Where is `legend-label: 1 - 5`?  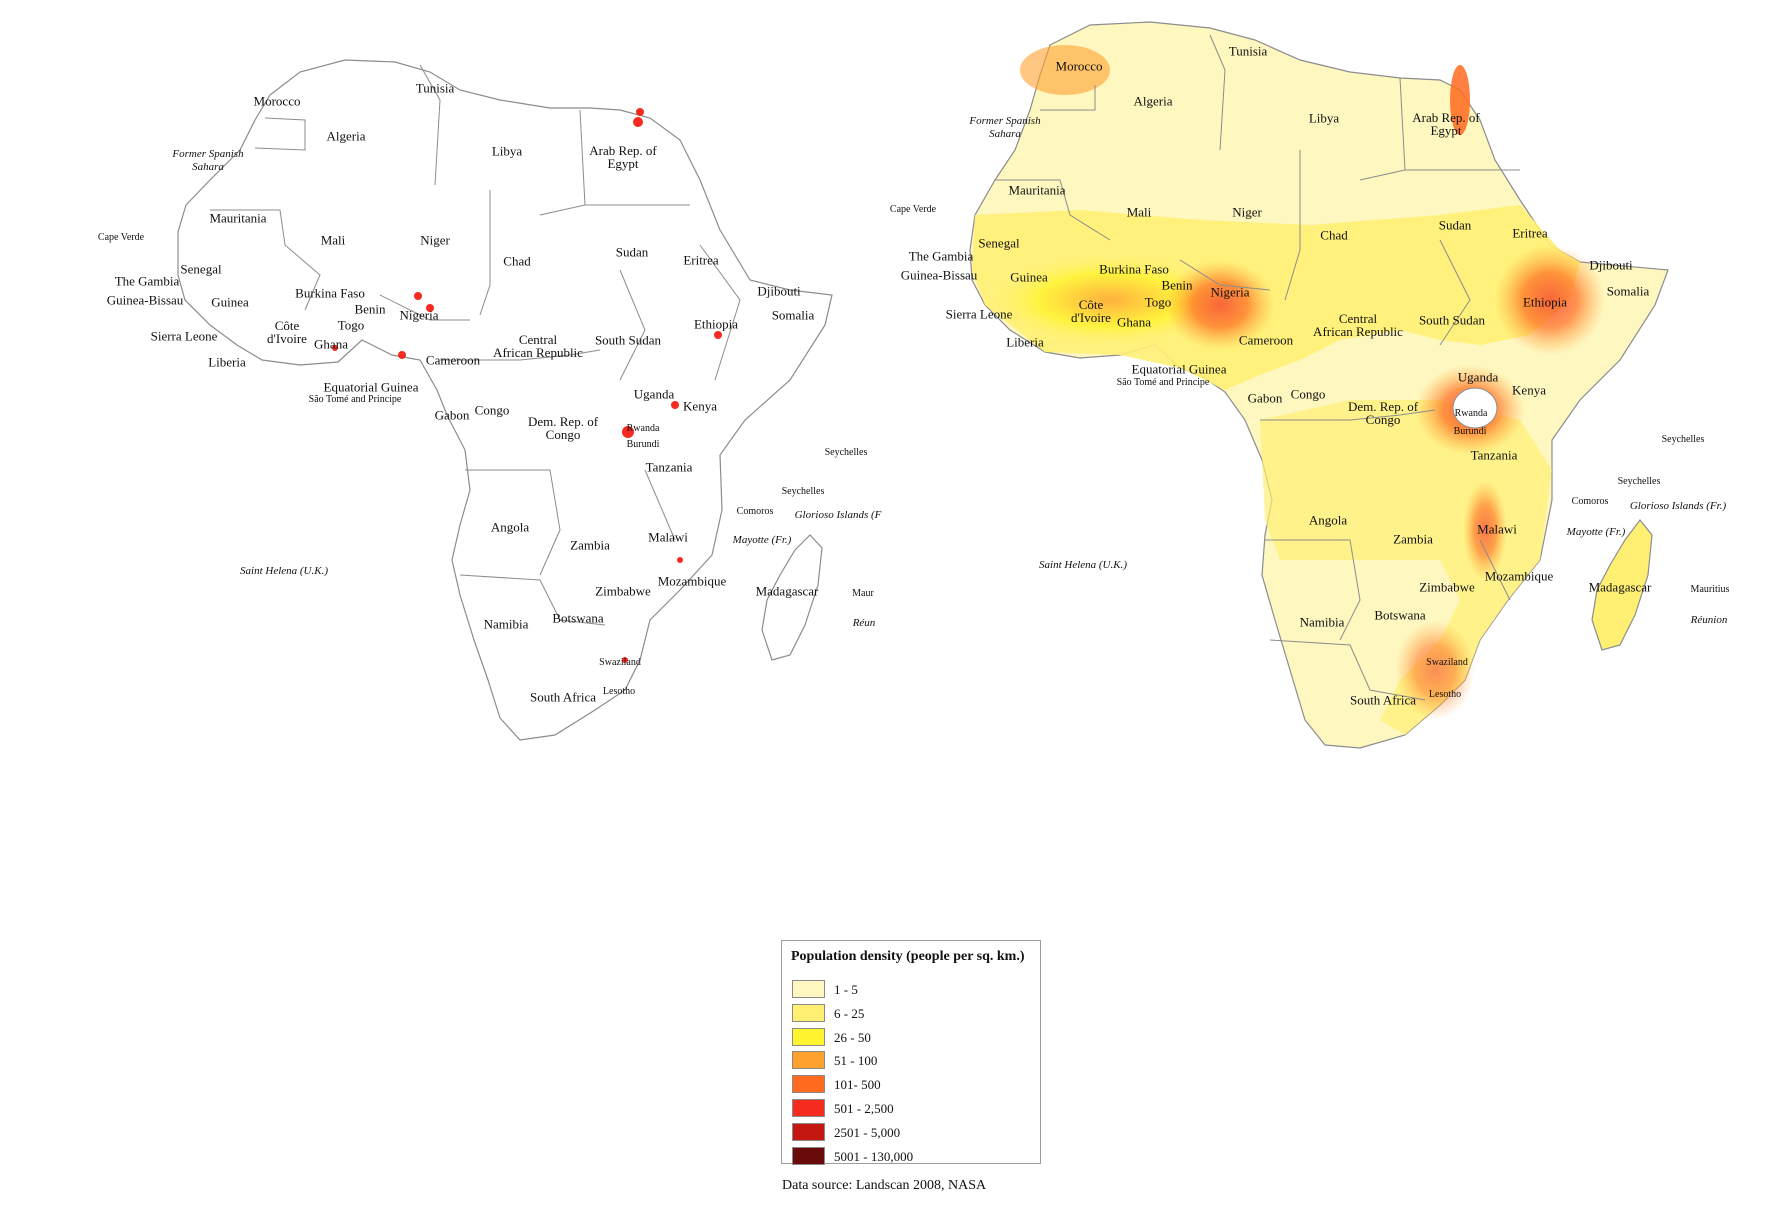
legend-label: 1 - 5 is located at coordinates (846, 989).